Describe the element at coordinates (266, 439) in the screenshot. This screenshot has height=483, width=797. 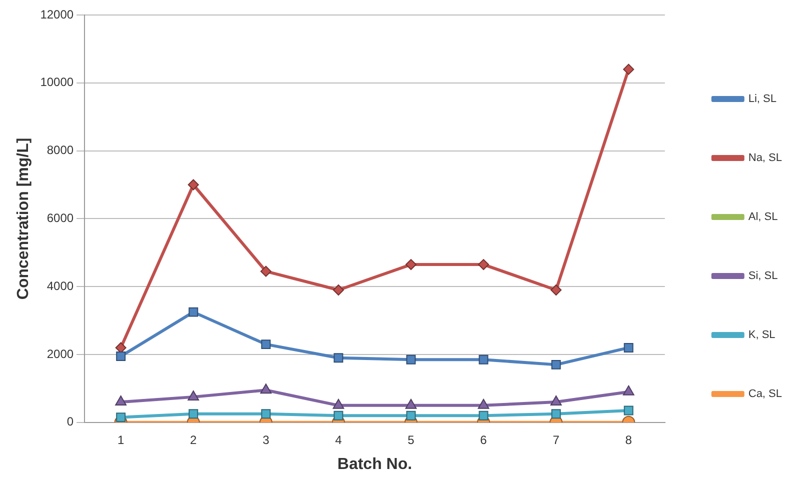
I see `x-tick-label: 3` at that location.